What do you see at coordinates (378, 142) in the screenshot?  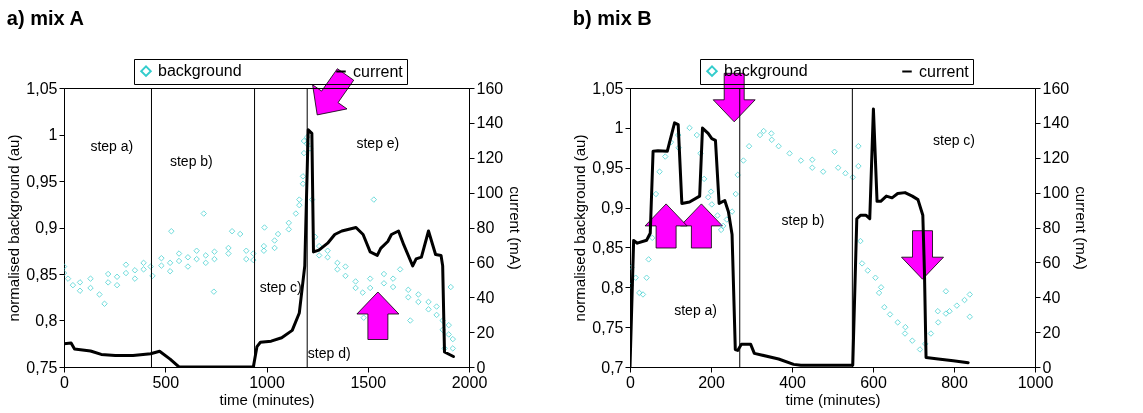 I see `annotation: step e)` at bounding box center [378, 142].